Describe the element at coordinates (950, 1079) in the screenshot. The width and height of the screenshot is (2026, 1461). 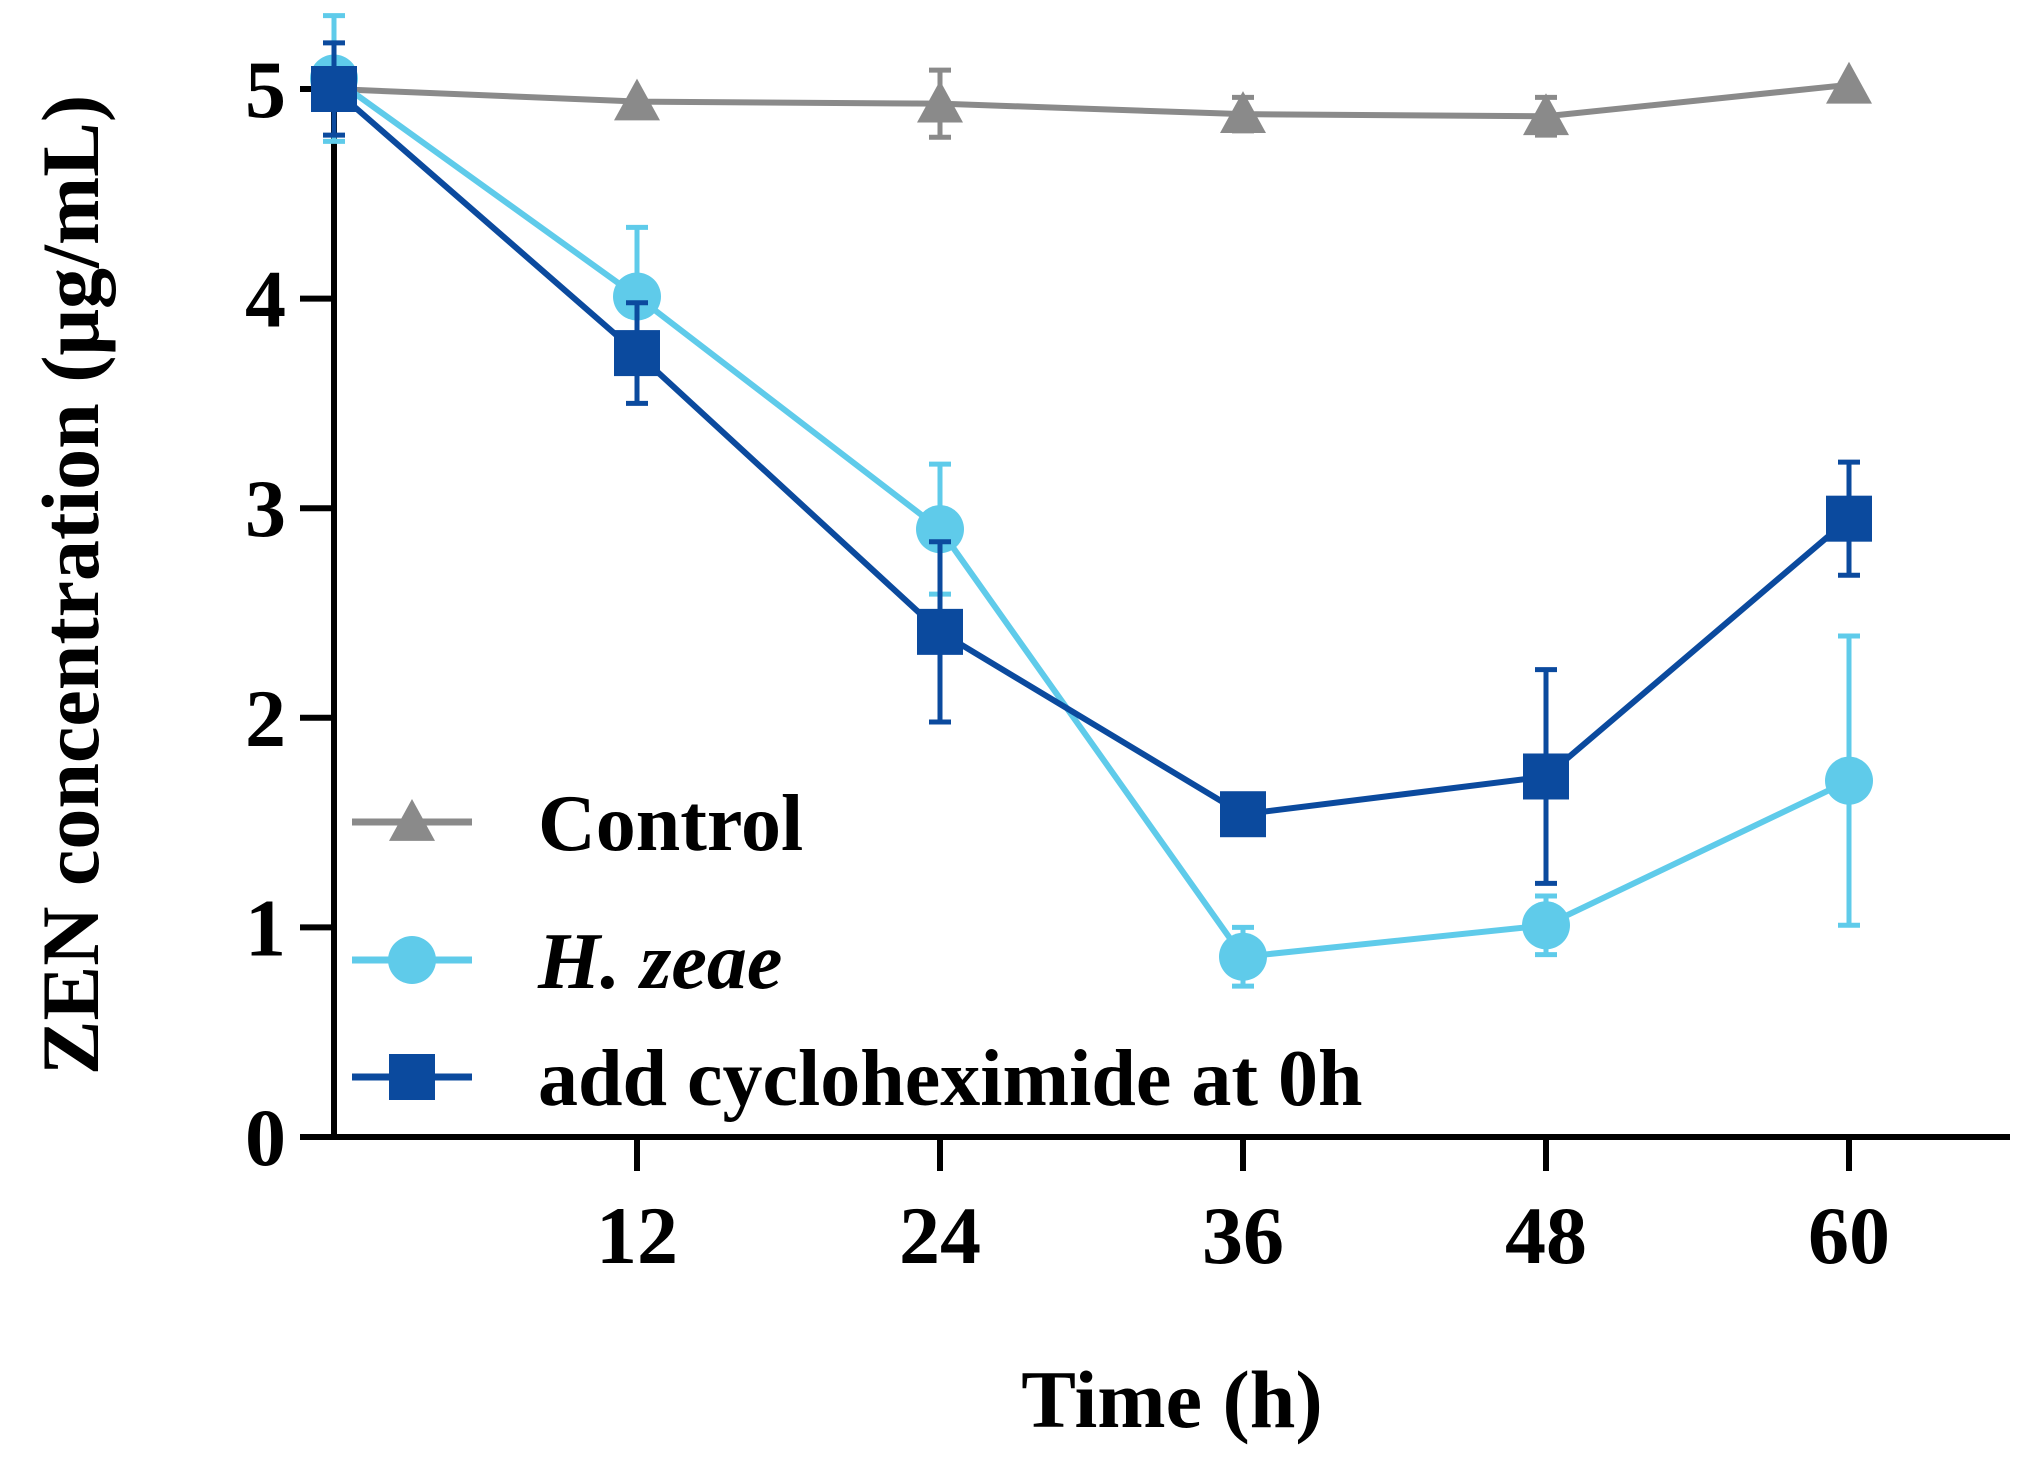
I see `legend-label: add cycloheximide at 0h` at that location.